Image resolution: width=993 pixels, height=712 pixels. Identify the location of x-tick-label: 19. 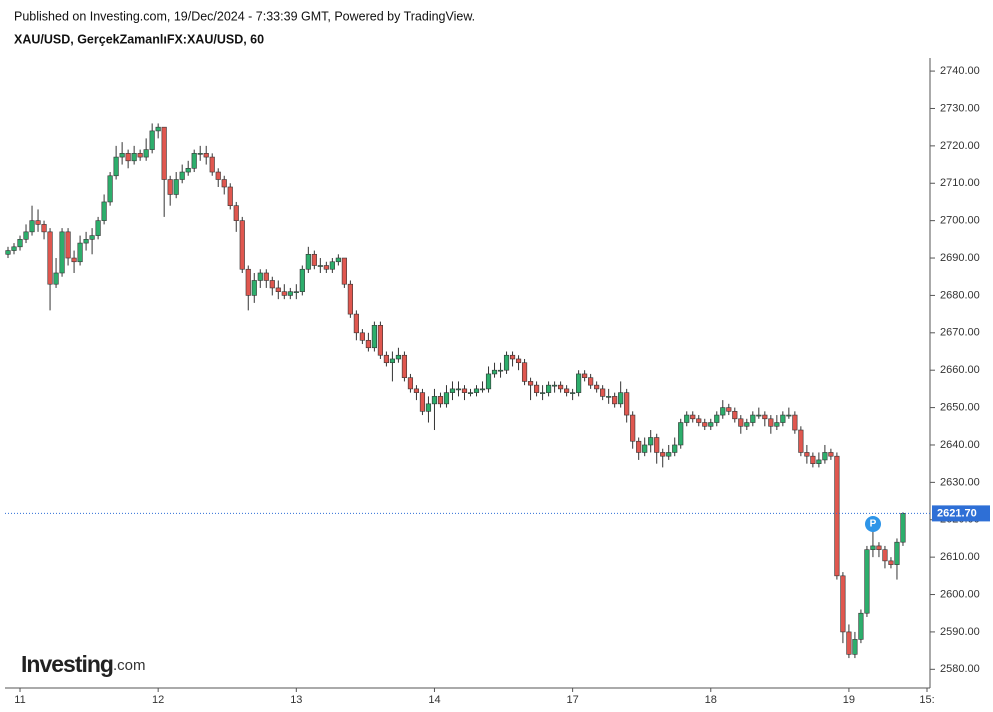
(849, 700).